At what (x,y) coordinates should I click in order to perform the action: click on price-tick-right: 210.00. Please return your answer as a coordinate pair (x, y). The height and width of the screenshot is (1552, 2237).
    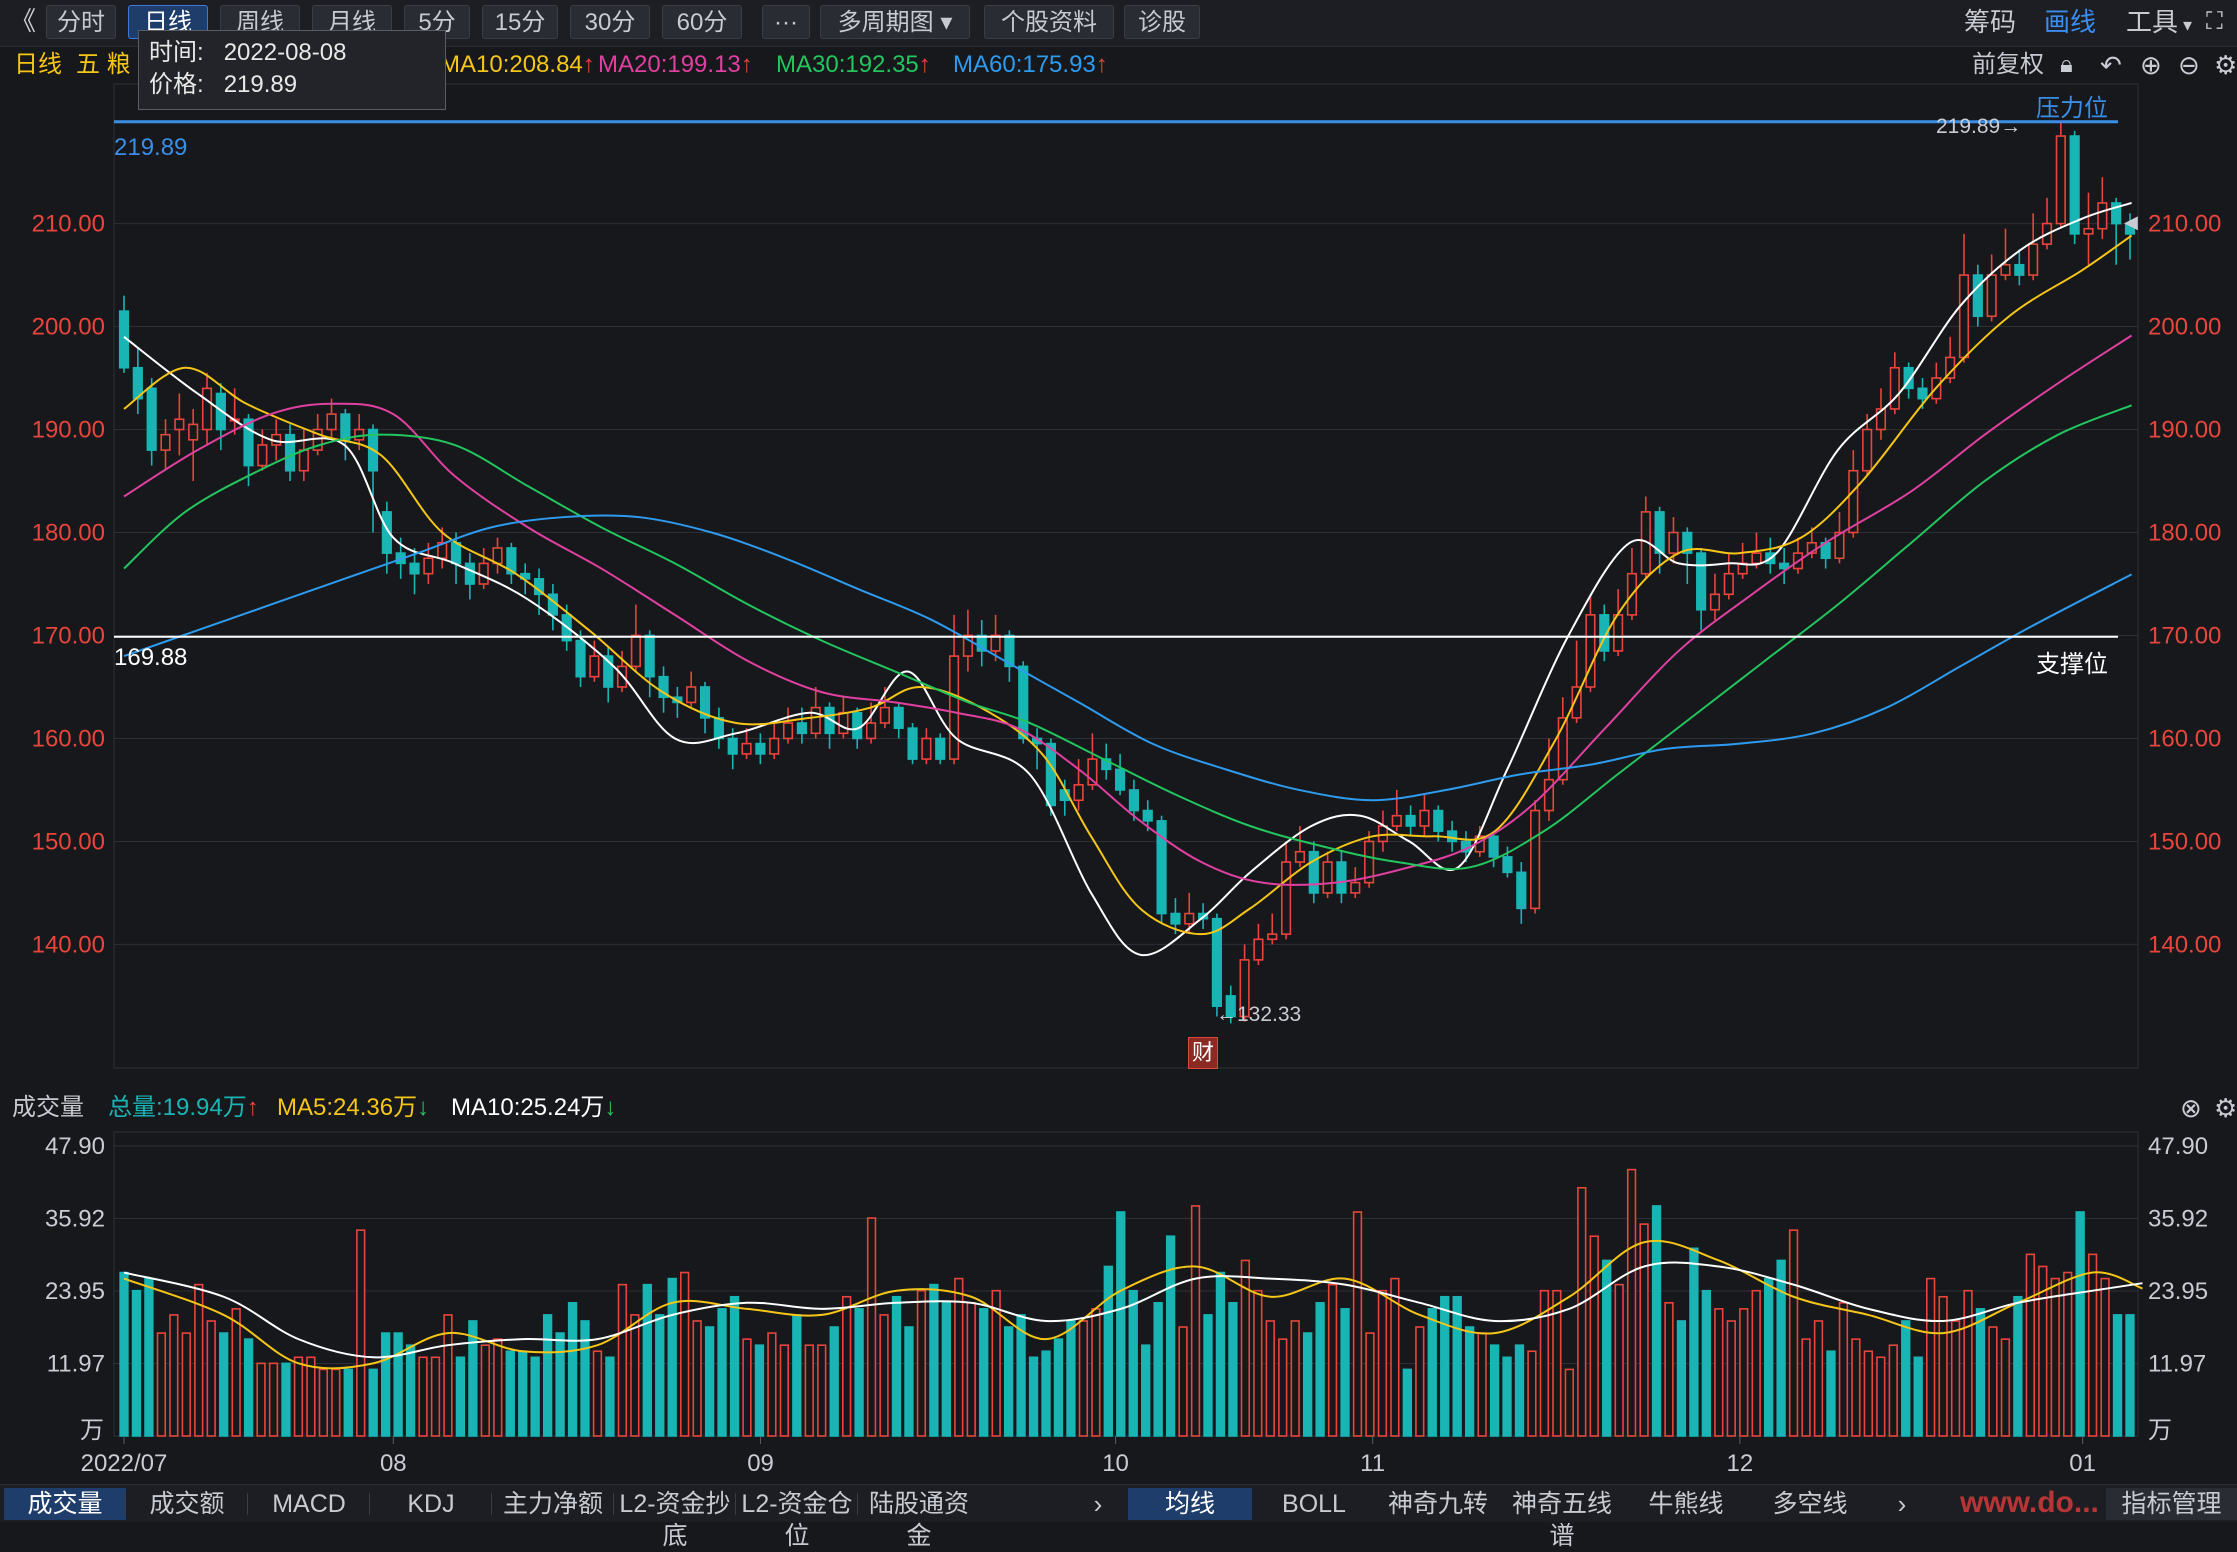
    Looking at the image, I should click on (2184, 224).